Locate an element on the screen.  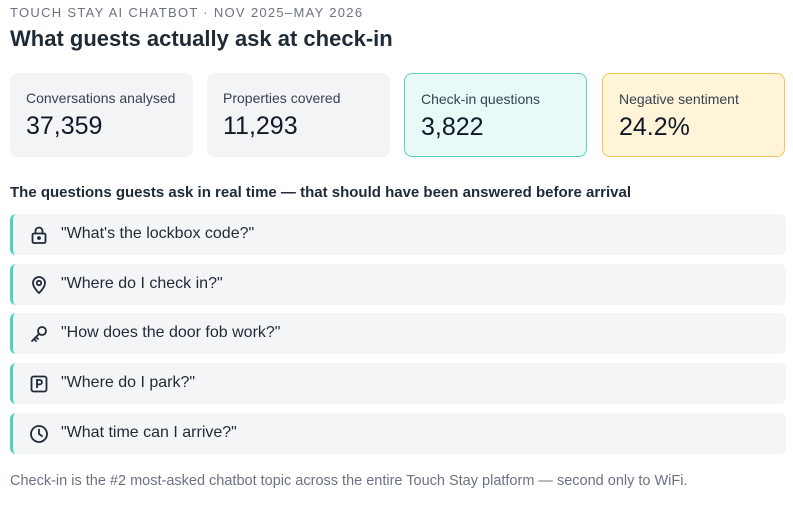
lock-icon is located at coordinates (39, 235).